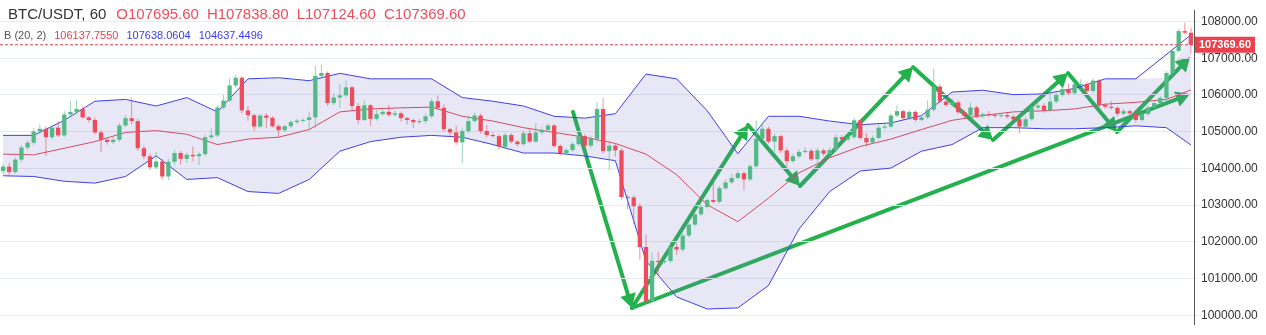 The width and height of the screenshot is (1266, 335). What do you see at coordinates (1230, 20) in the screenshot?
I see `y-tick-label: 108000.00` at bounding box center [1230, 20].